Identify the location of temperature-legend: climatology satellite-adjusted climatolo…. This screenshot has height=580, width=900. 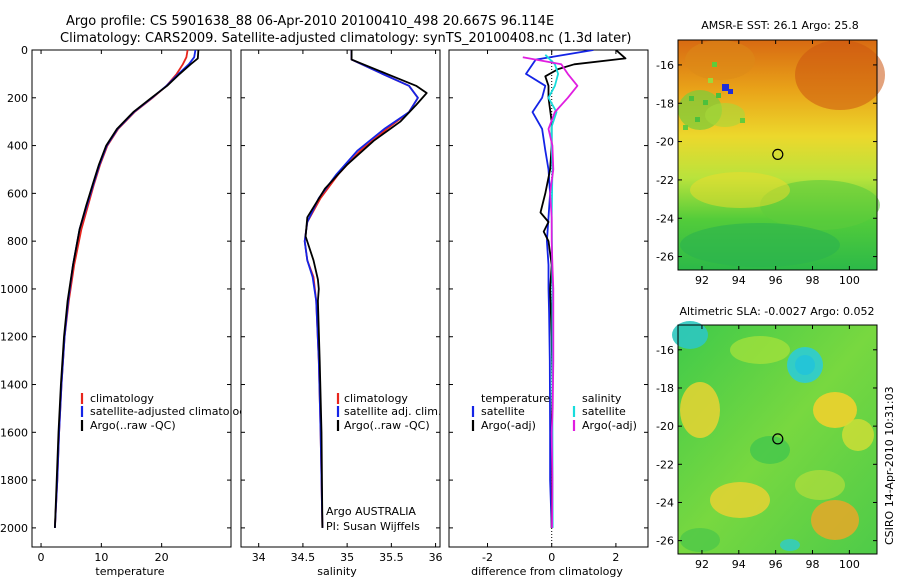
(166, 412).